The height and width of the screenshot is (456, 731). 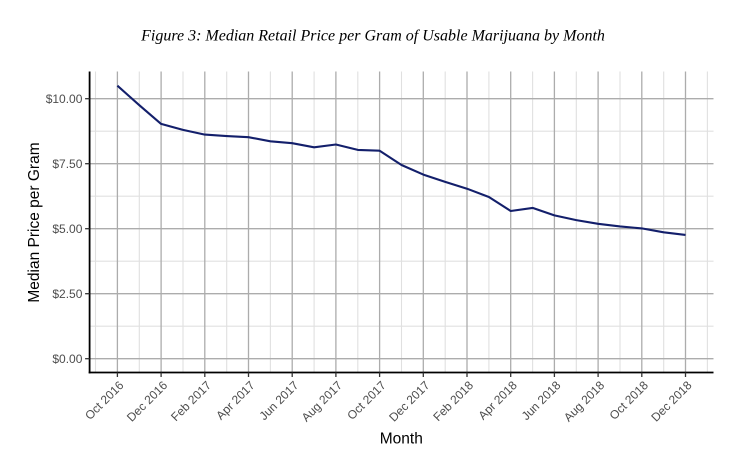 I want to click on svg-text: $7.50, so click(x=67, y=164).